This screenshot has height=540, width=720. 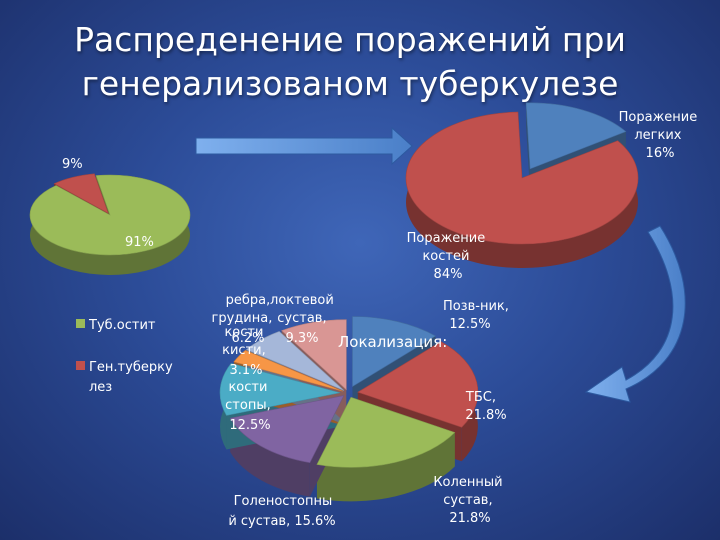 I want to click on data-label-91pct: 91%, so click(x=139, y=242).